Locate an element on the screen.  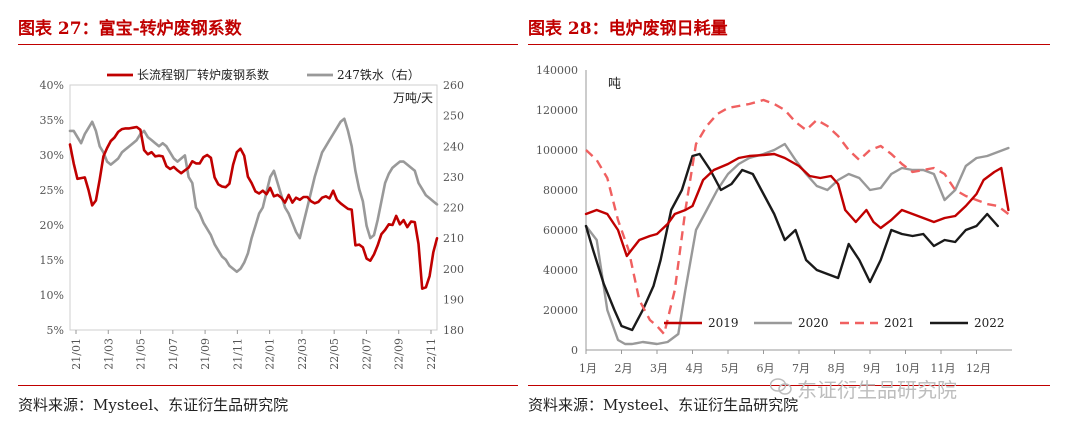
series-line-scrap-ratio is located at coordinates (253, 208).